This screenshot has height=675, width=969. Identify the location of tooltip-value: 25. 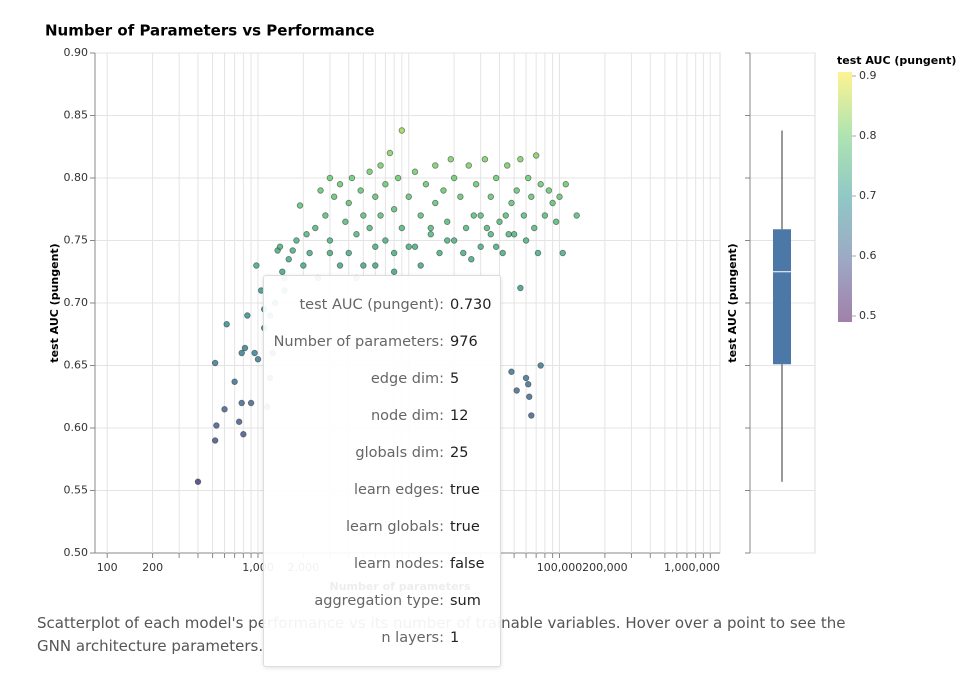
(459, 453).